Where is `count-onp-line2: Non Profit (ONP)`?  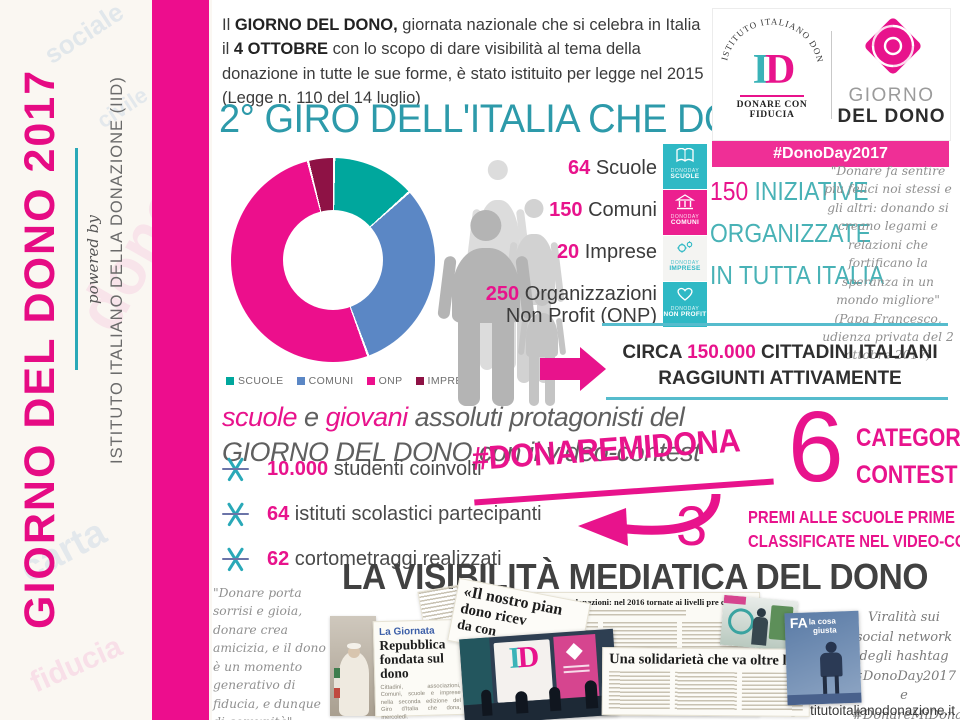
count-onp-line2: Non Profit (ONP) is located at coordinates (581, 316).